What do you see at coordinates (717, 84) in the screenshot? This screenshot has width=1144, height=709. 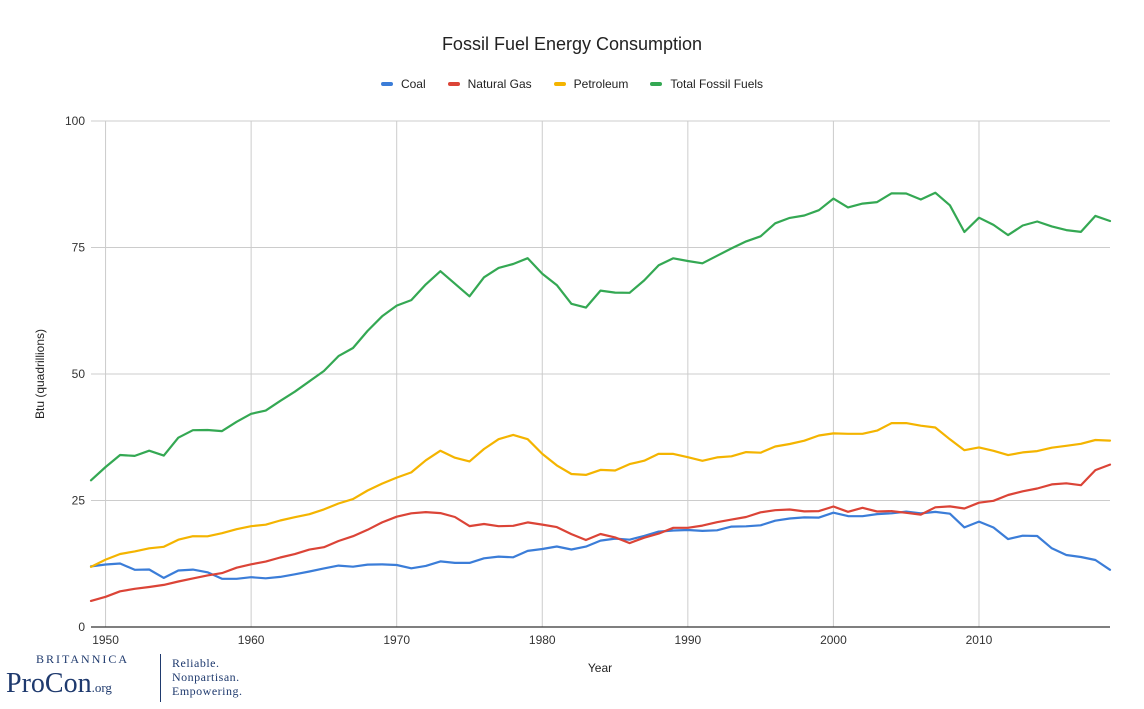 I see `legend-label-total-fossil-fuels: Total Fossil Fuels` at bounding box center [717, 84].